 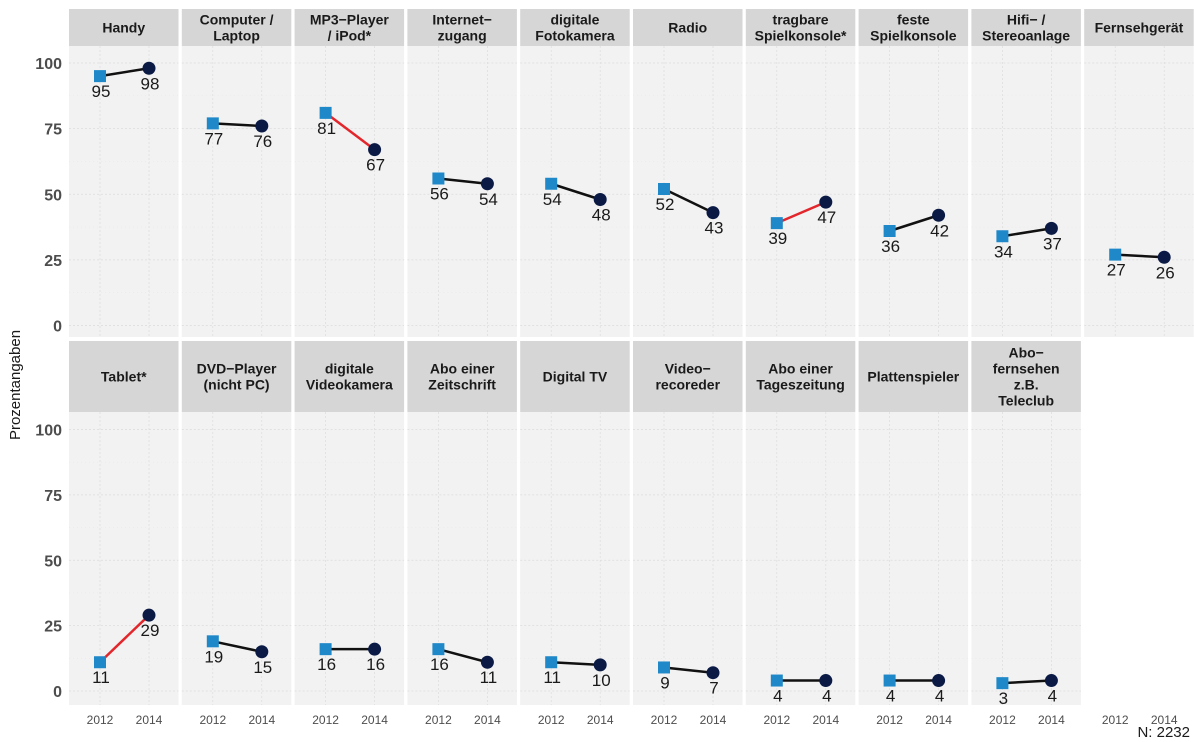 I want to click on y-axis-title: Prozentangaben, so click(x=15, y=385).